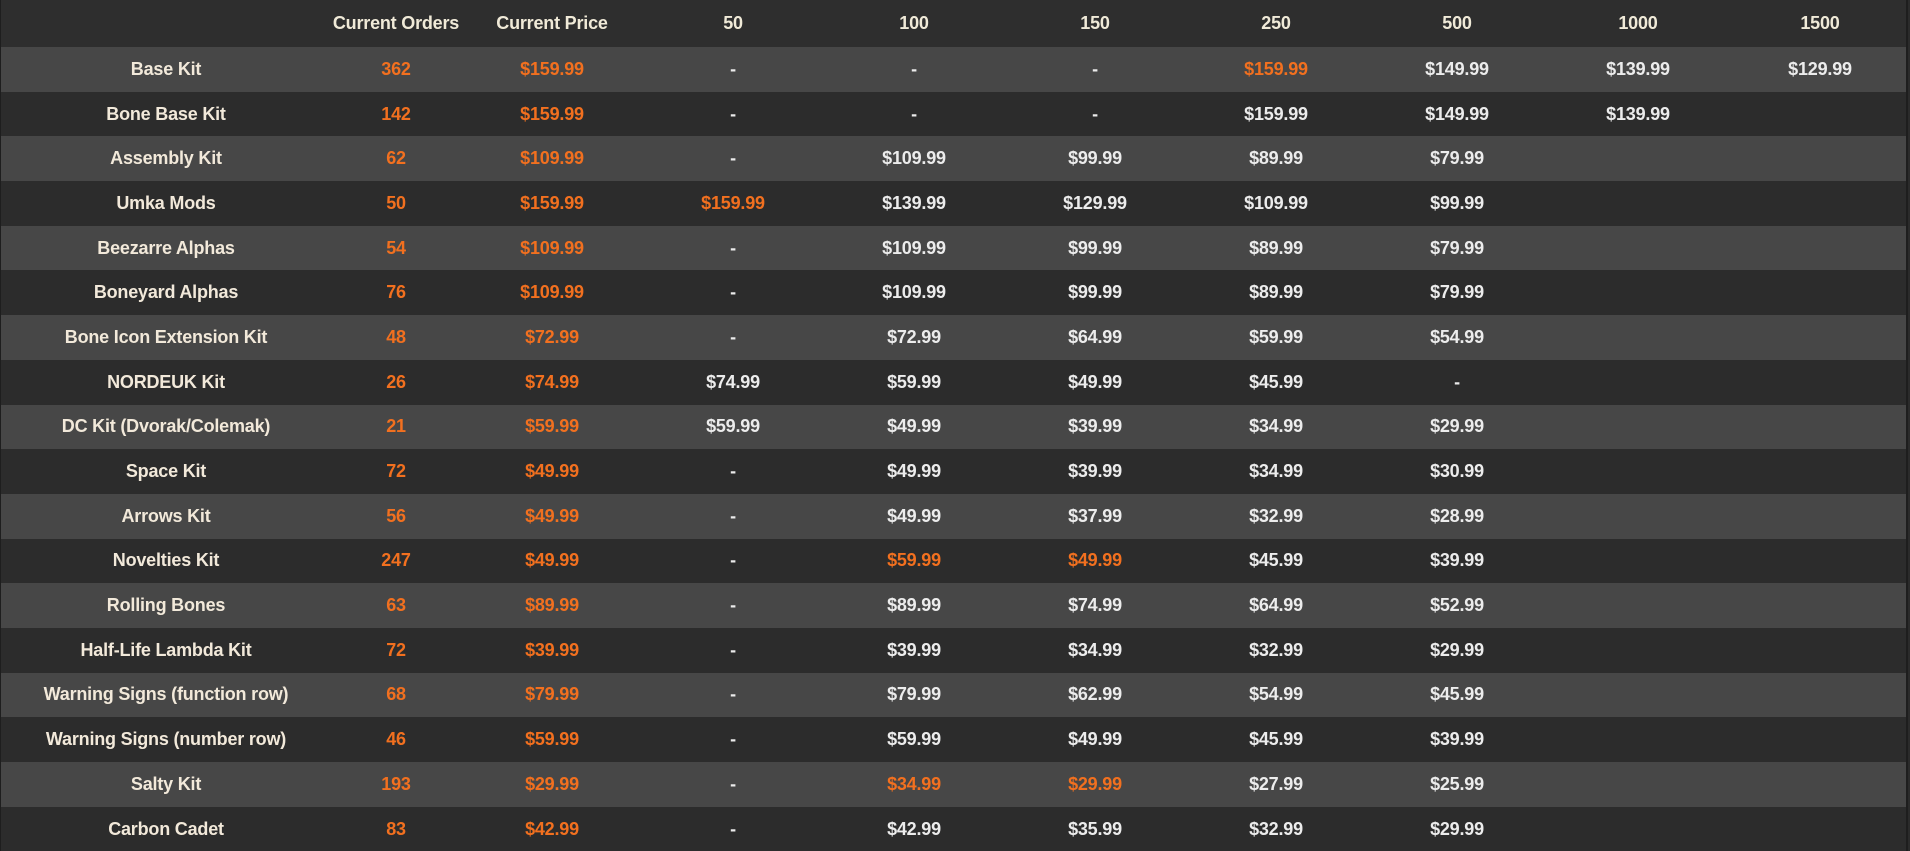 This screenshot has height=851, width=1910. I want to click on current-orders: 48, so click(396, 336).